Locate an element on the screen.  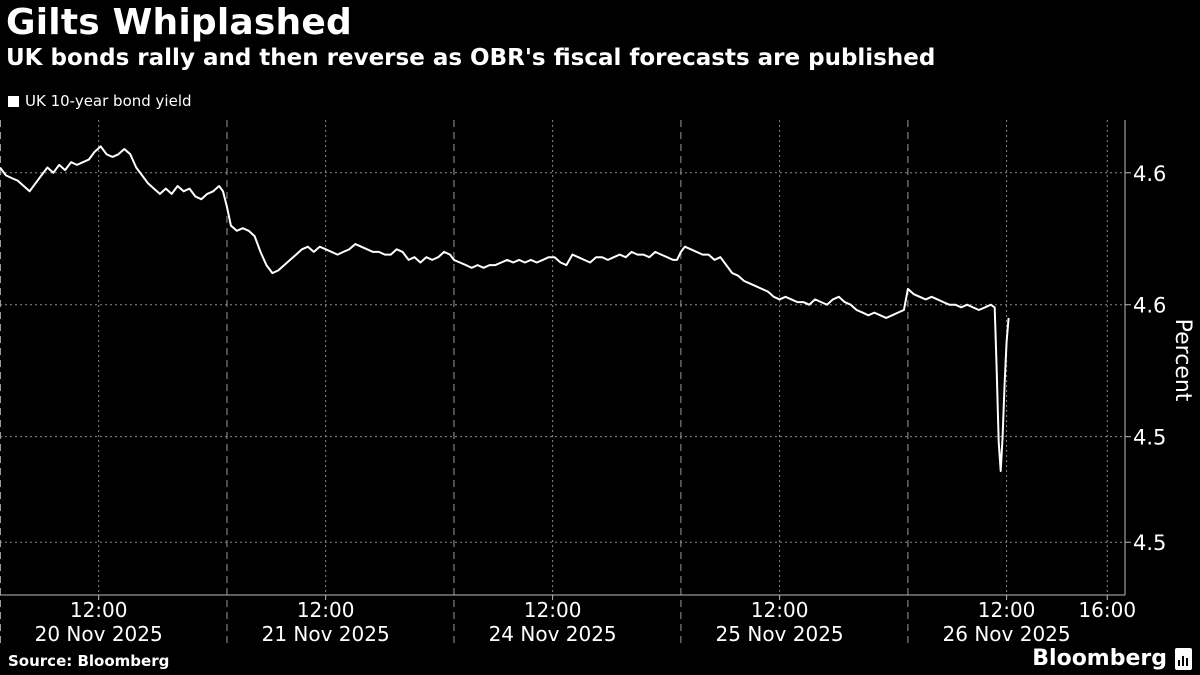
chart-legend: UK 10-year bond yield is located at coordinates (100, 101).